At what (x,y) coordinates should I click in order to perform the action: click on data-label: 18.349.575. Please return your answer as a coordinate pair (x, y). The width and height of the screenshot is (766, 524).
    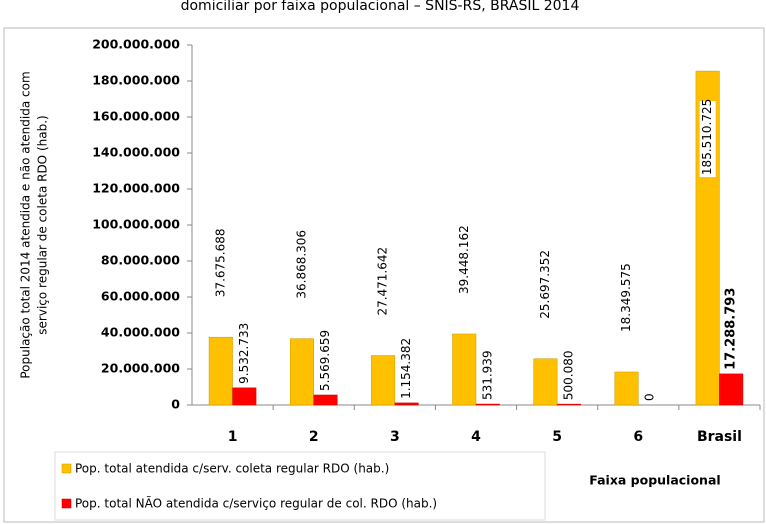
    Looking at the image, I should click on (626, 297).